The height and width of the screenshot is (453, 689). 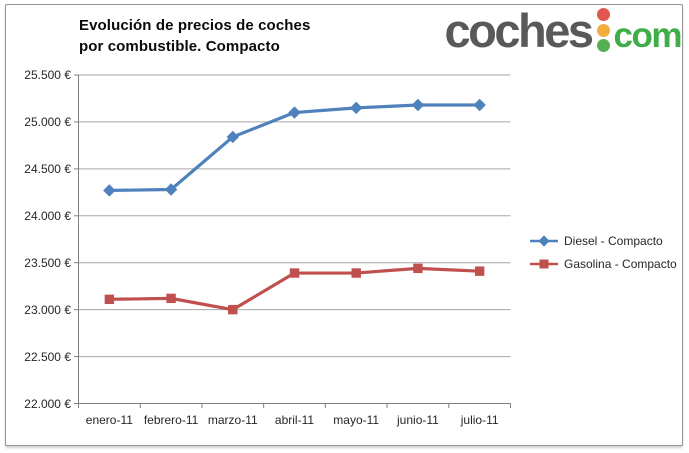 What do you see at coordinates (603, 45) in the screenshot?
I see `traffic-light-green-dot-icon` at bounding box center [603, 45].